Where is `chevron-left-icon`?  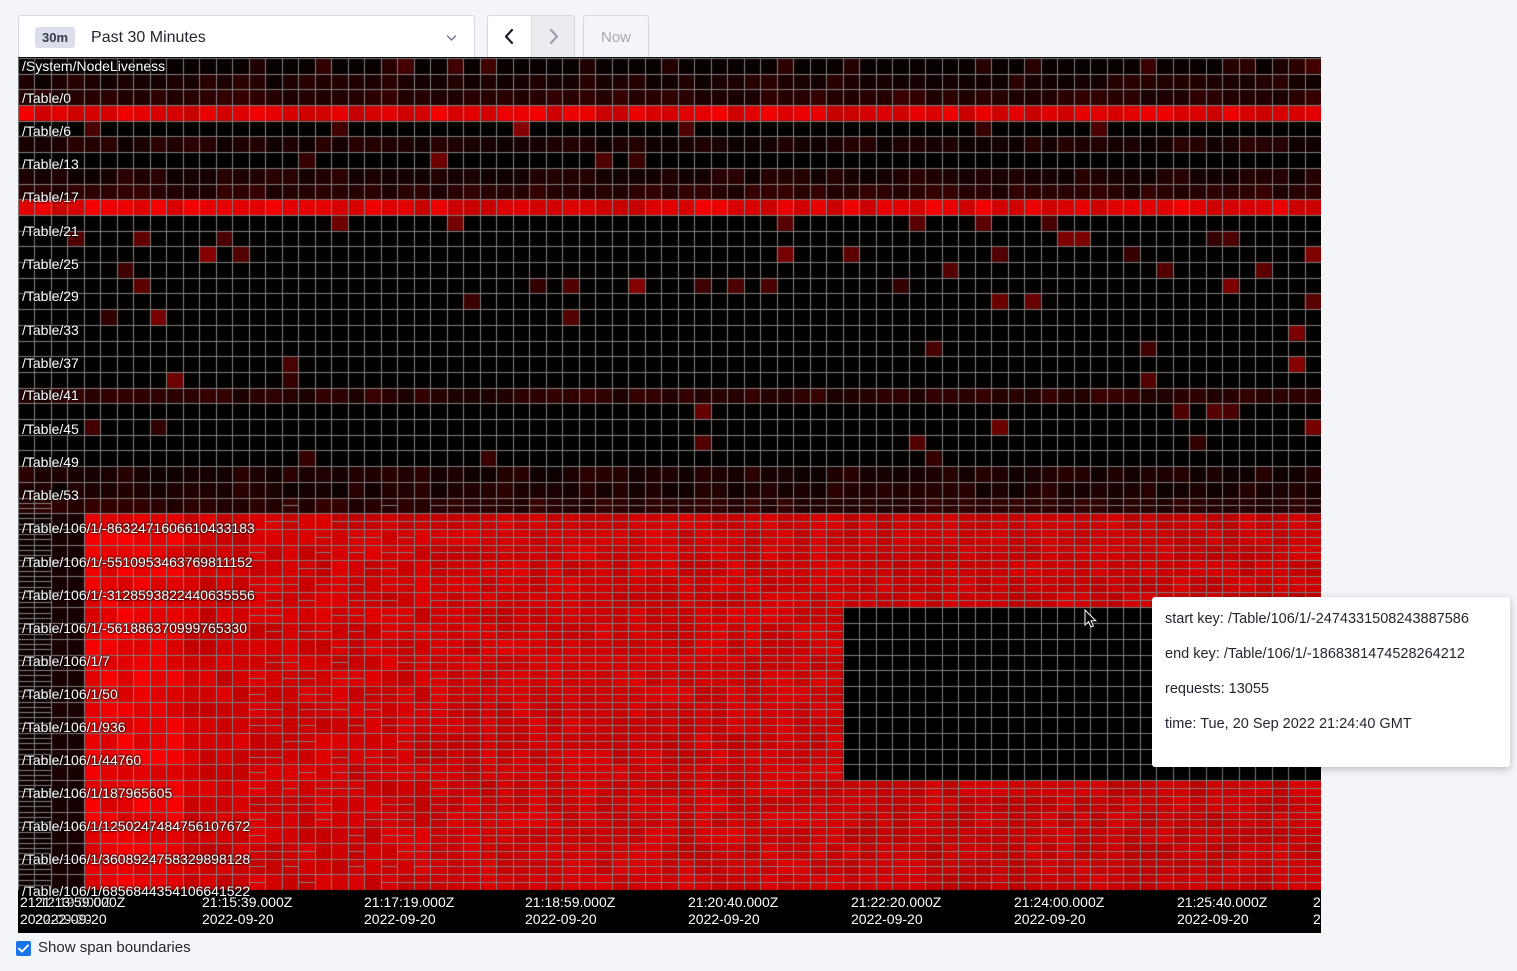
chevron-left-icon is located at coordinates (509, 38).